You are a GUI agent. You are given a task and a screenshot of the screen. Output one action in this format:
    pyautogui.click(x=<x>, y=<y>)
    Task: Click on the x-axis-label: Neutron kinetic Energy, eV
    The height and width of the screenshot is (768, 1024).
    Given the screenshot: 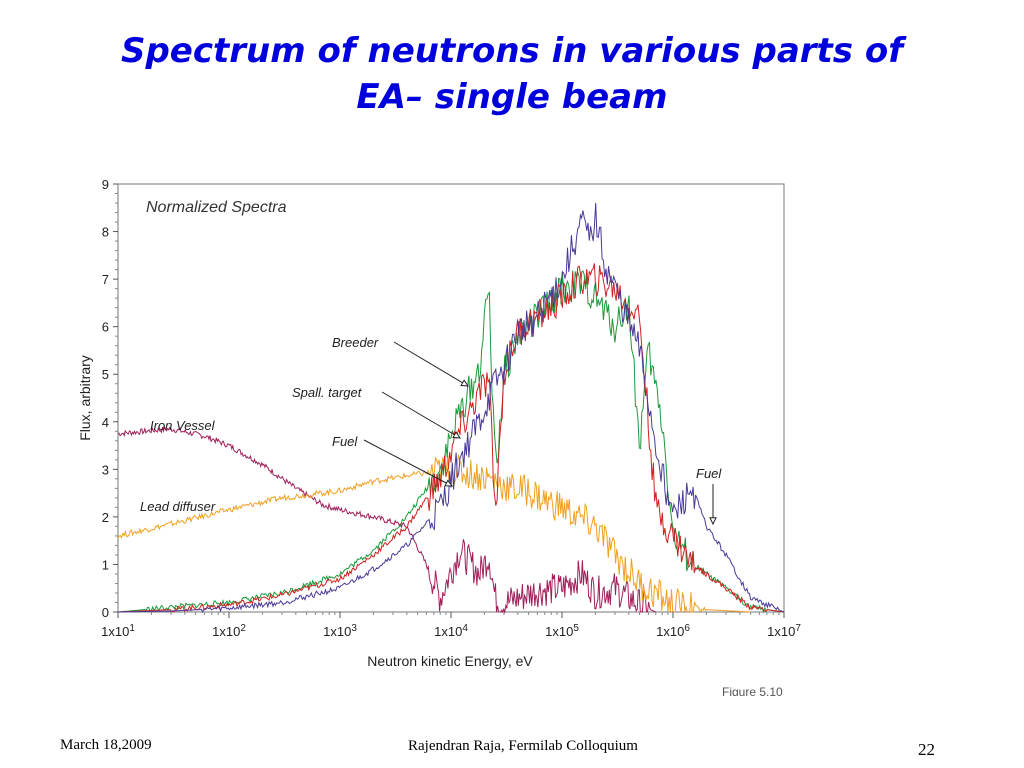 What is the action you would take?
    pyautogui.click(x=450, y=661)
    